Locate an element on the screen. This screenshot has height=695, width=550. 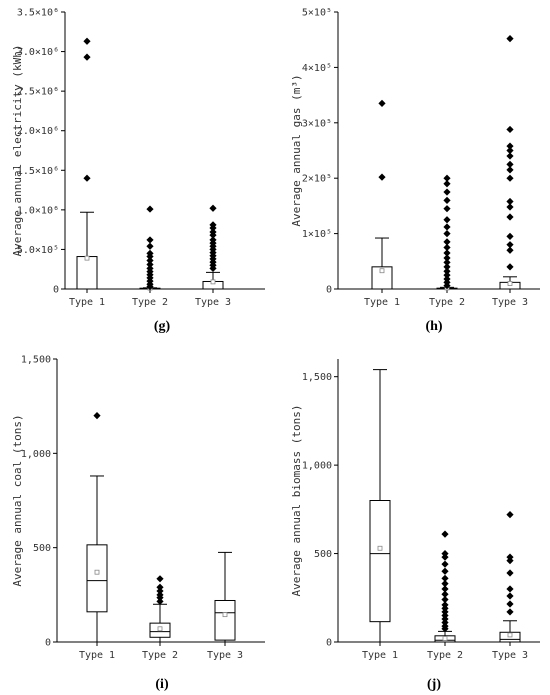
y-tick-label: 4×10⁵ is located at coordinates (317, 68).